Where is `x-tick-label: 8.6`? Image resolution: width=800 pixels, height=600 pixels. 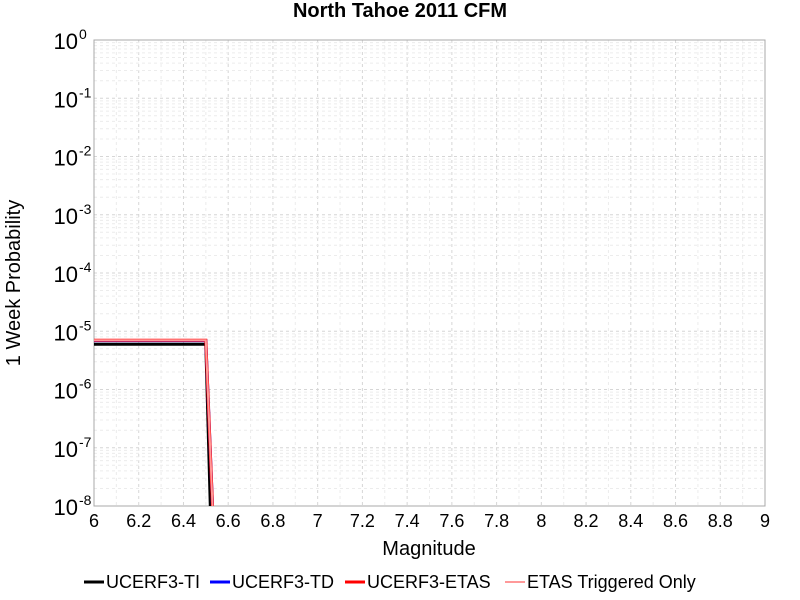
x-tick-label: 8.6 is located at coordinates (675, 521).